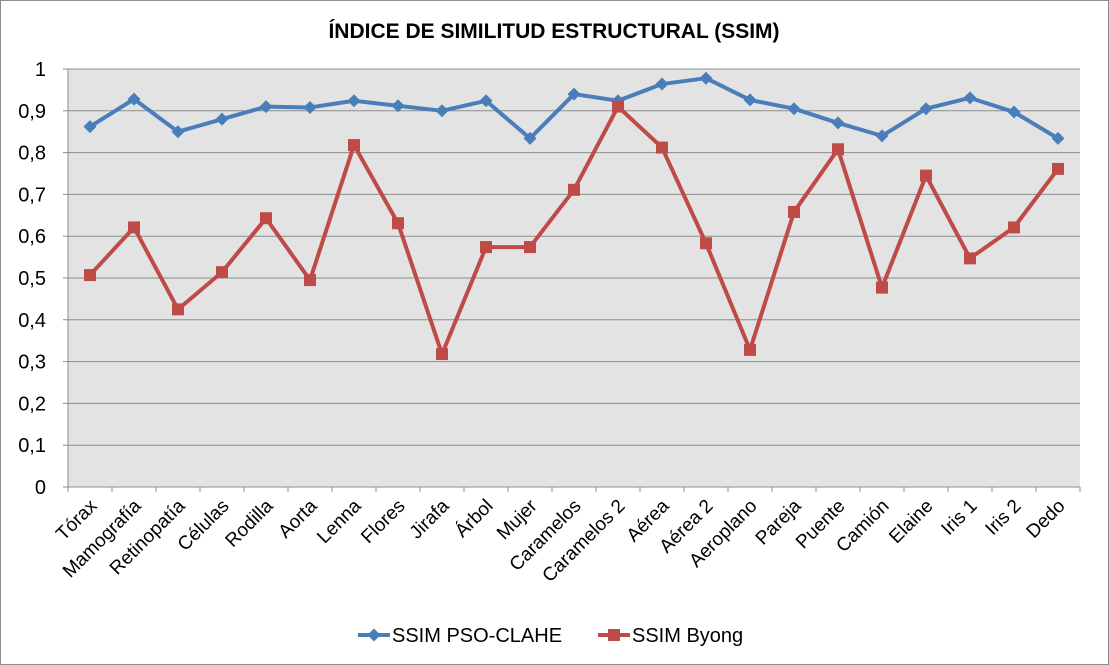 This screenshot has height=665, width=1109. What do you see at coordinates (477, 636) in the screenshot?
I see `legend-label: SSIM PSO-CLAHE` at bounding box center [477, 636].